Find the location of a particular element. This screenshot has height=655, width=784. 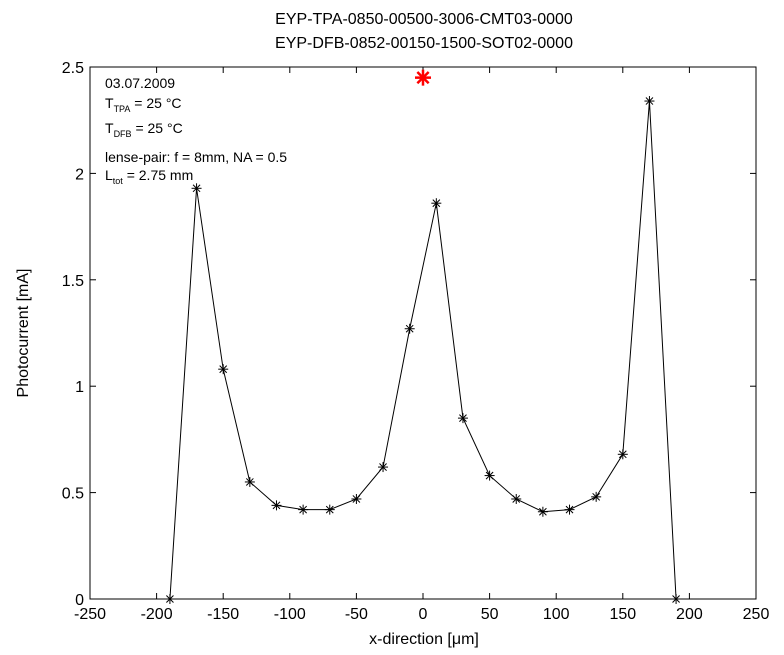

y-tick-label: 0.5 is located at coordinates (73, 494).